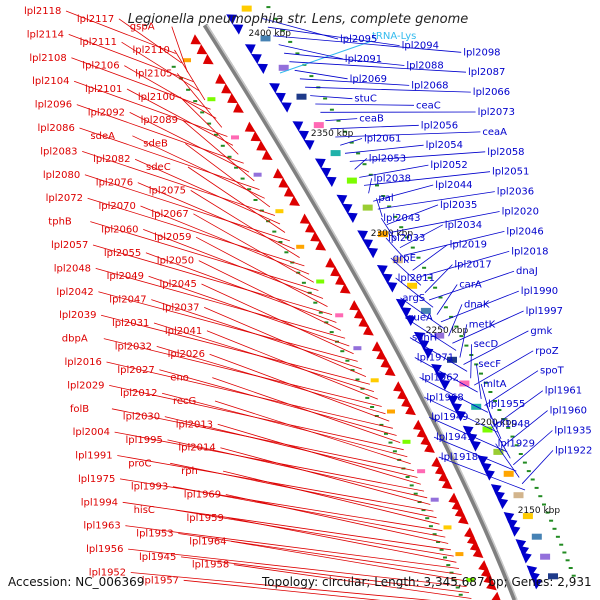  Describe the element at coordinates (96, 479) in the screenshot. I see `forward-gene-label: lpl1975` at that location.